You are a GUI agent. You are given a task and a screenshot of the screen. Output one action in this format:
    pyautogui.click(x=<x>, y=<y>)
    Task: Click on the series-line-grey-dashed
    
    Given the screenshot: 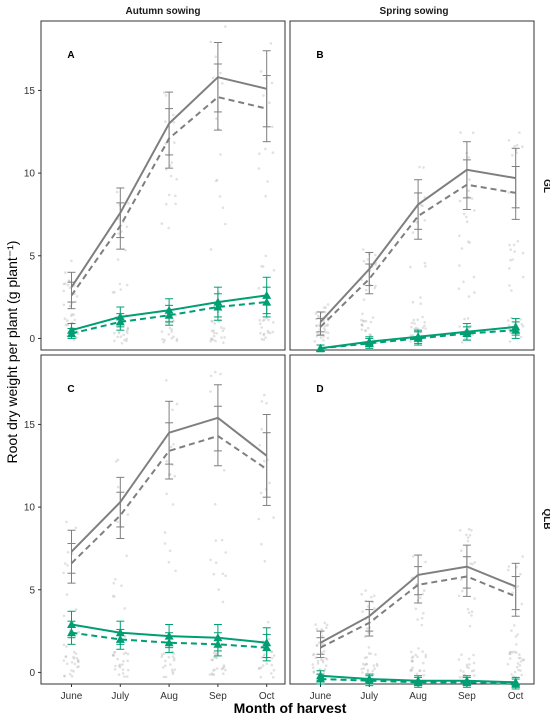 What is the action you would take?
    pyautogui.click(x=417, y=255)
    